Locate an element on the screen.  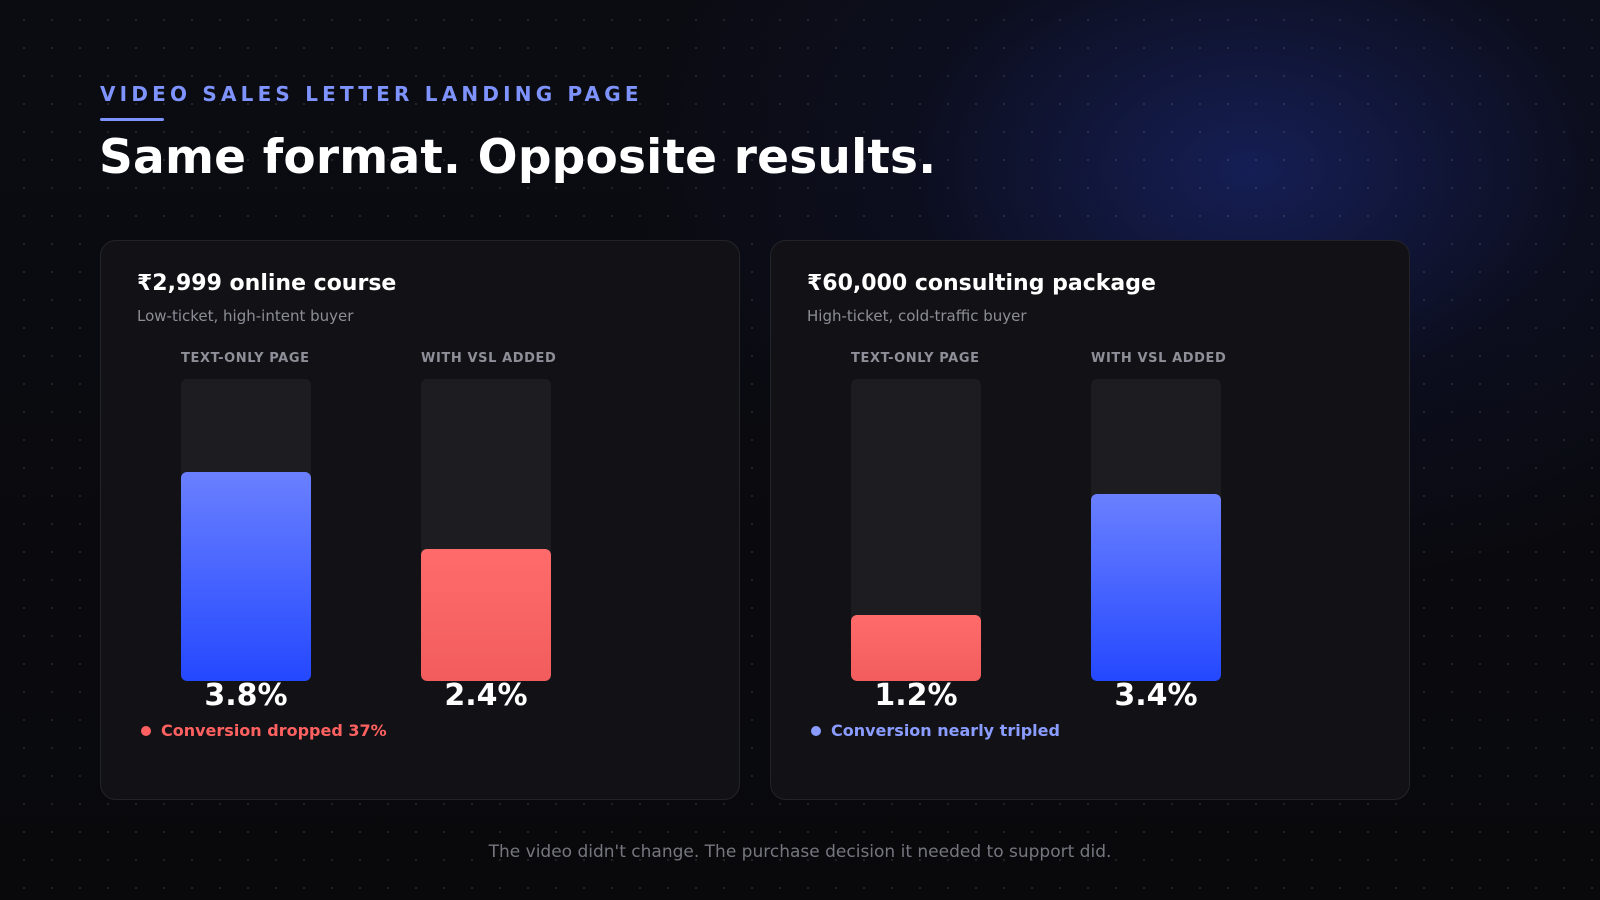
card-subtitle: High-ticket, cold-traffic buyer is located at coordinates (917, 316).